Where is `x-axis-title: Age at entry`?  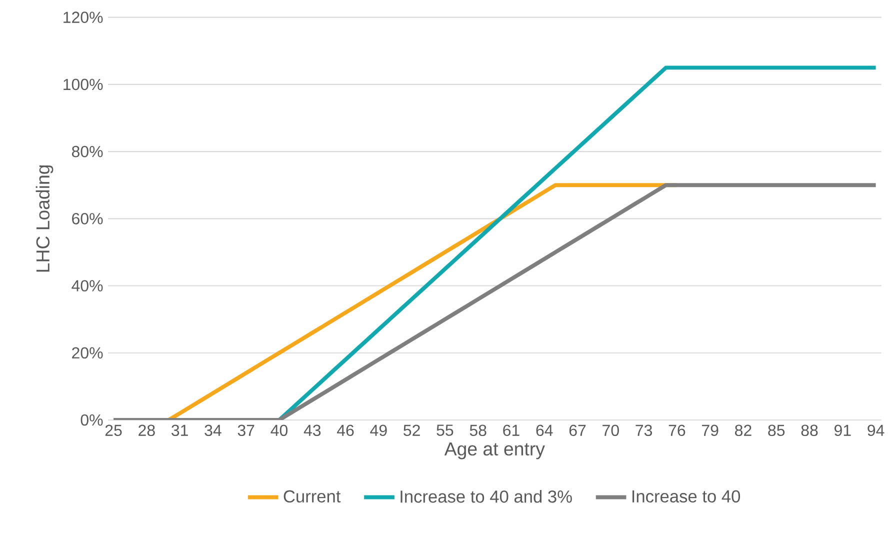 x-axis-title: Age at entry is located at coordinates (494, 451).